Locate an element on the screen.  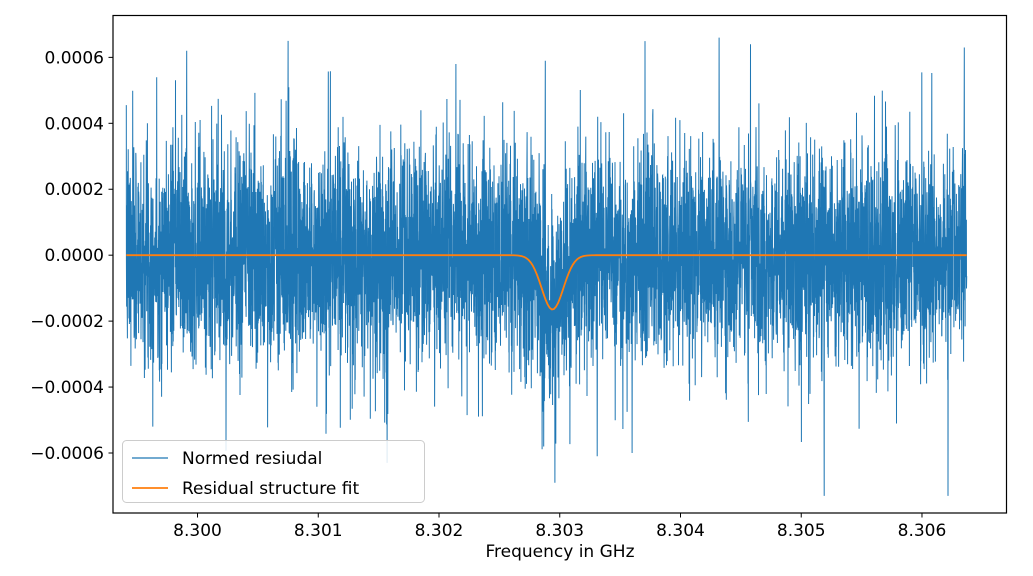
legend: Normed resiudal Residual structure fit is located at coordinates (273, 471).